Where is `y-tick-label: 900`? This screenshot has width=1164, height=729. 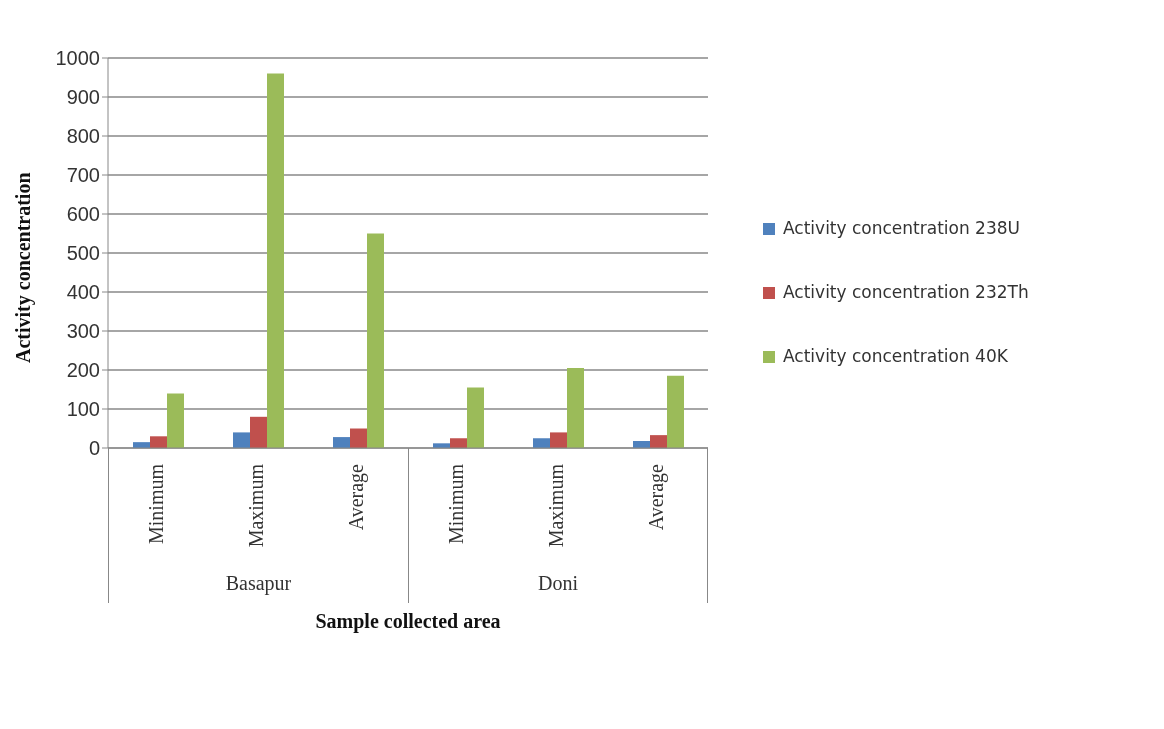
y-tick-label: 900 is located at coordinates (83, 97).